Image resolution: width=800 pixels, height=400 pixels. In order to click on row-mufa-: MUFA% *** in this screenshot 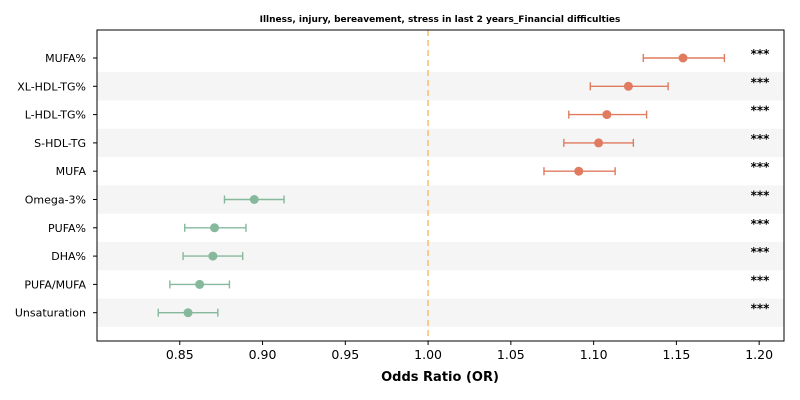, I will do `click(407, 56)`.